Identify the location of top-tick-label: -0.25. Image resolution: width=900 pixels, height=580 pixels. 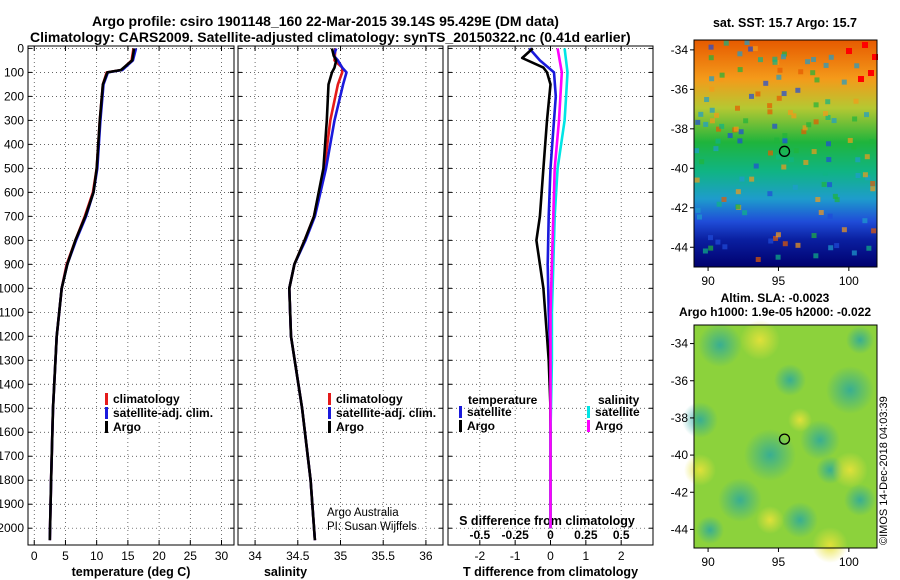
(515, 535).